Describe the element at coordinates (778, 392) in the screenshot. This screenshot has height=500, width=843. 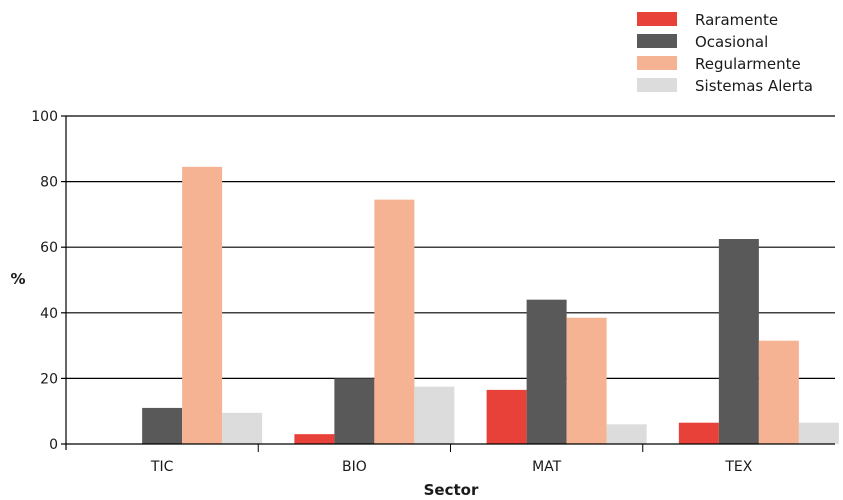
I see `bar-regularmente-tex` at that location.